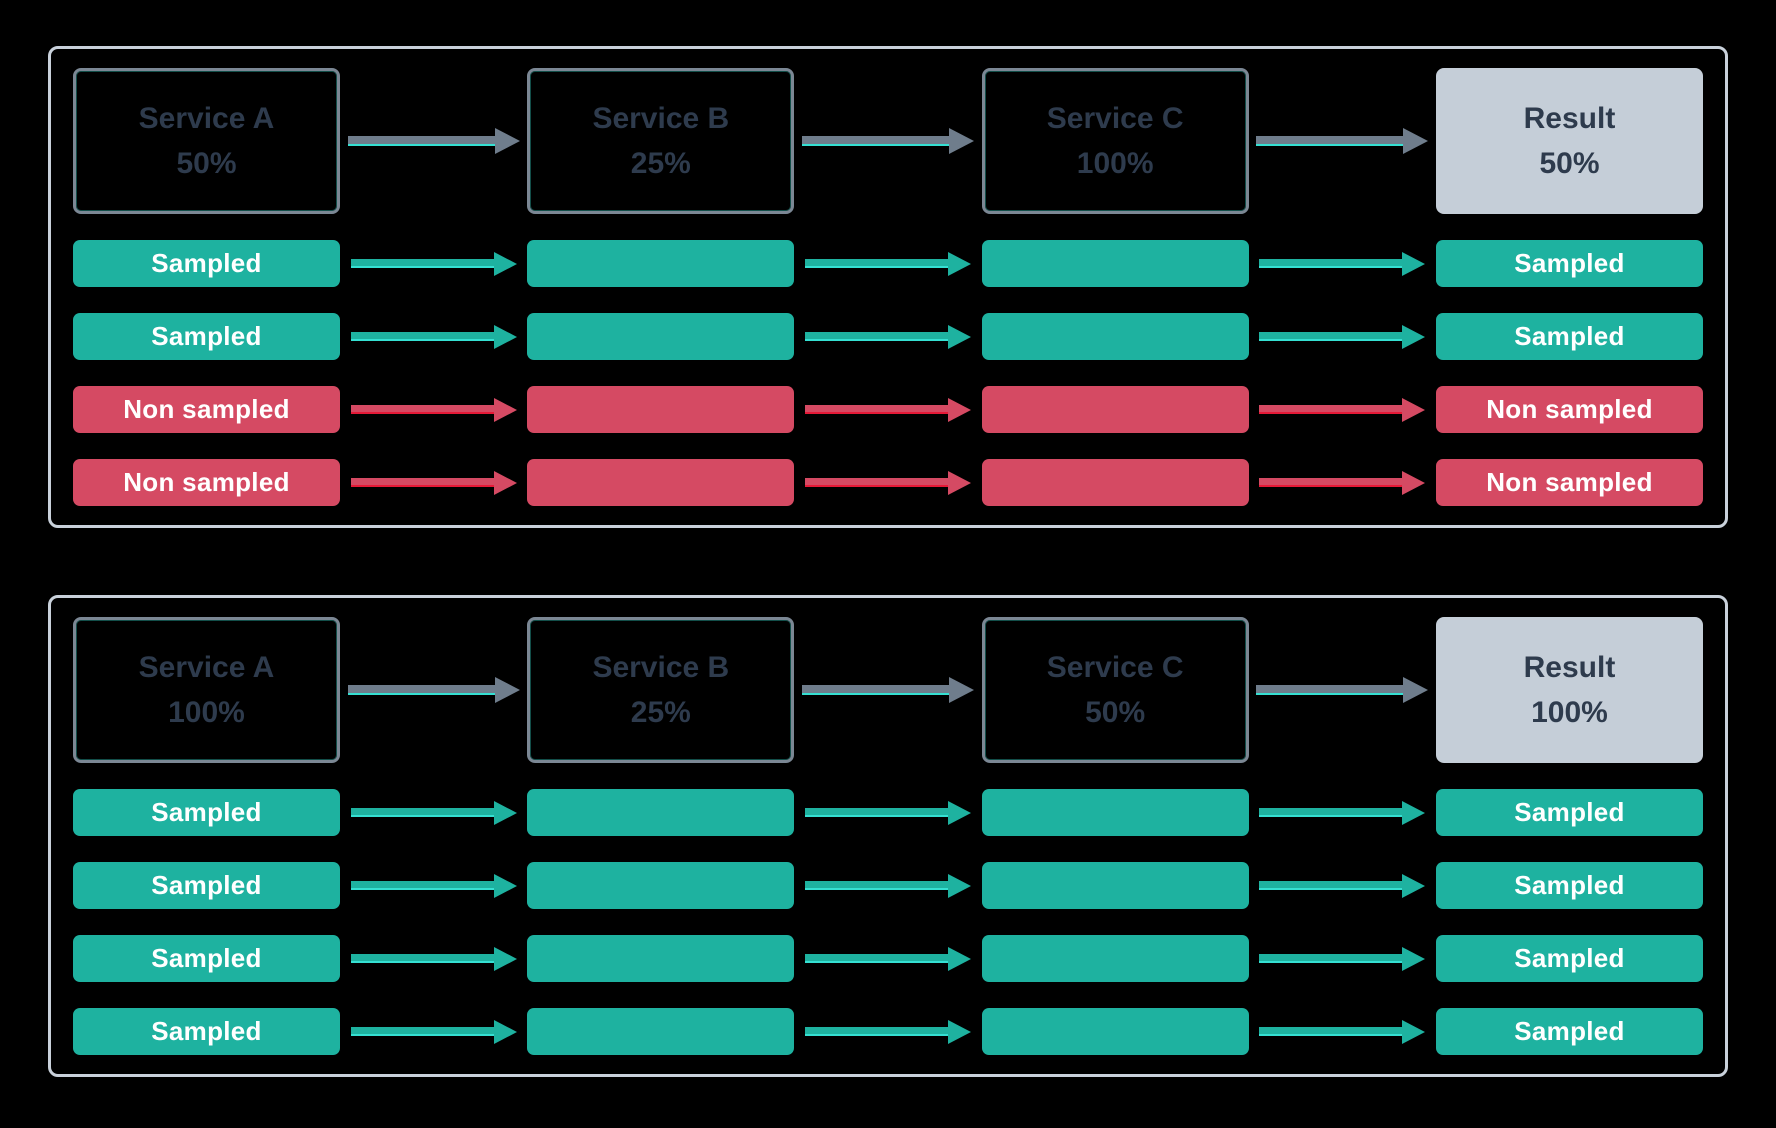 The image size is (1776, 1128). I want to click on service-a-box: Service A 100%, so click(206, 690).